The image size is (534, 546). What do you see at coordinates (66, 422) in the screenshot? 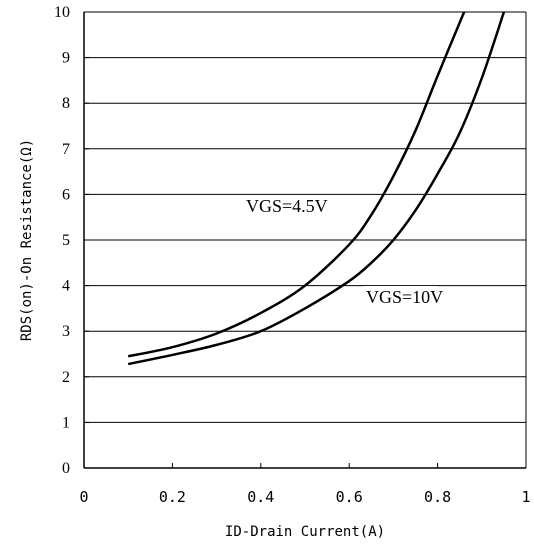
I see `y-tick-label: 1` at bounding box center [66, 422].